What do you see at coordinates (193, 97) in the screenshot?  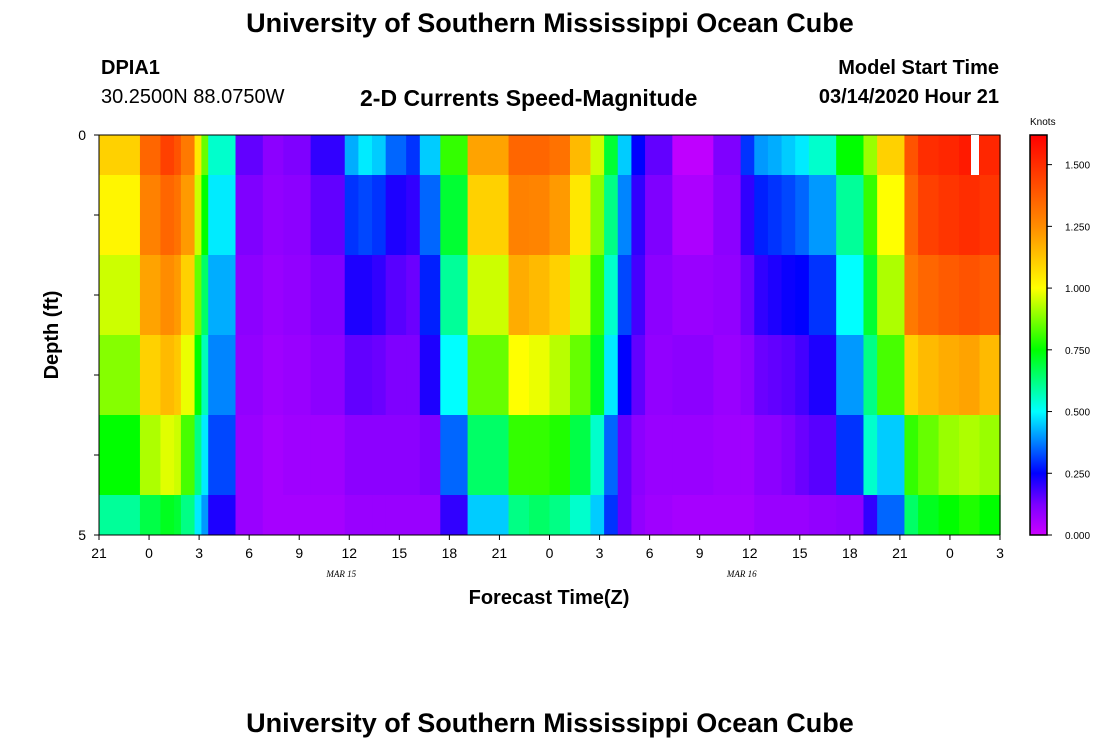 I see `station-coords: 30.2500N 88.0750W` at bounding box center [193, 97].